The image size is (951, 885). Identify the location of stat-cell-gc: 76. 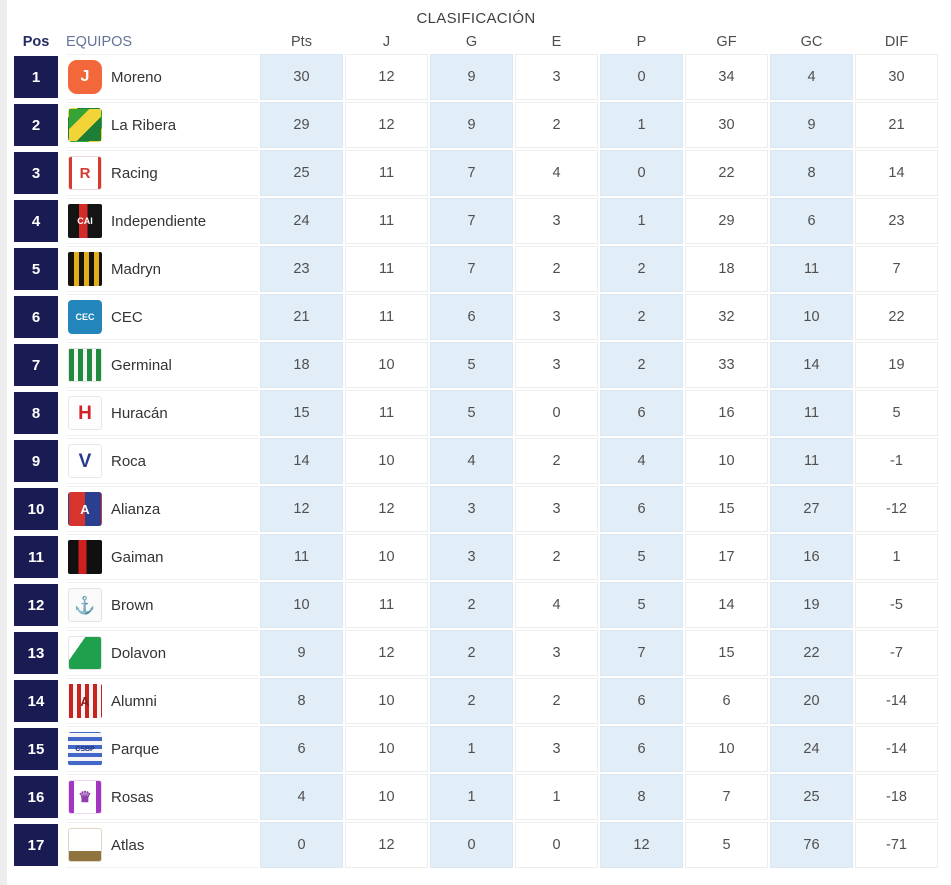
(811, 845).